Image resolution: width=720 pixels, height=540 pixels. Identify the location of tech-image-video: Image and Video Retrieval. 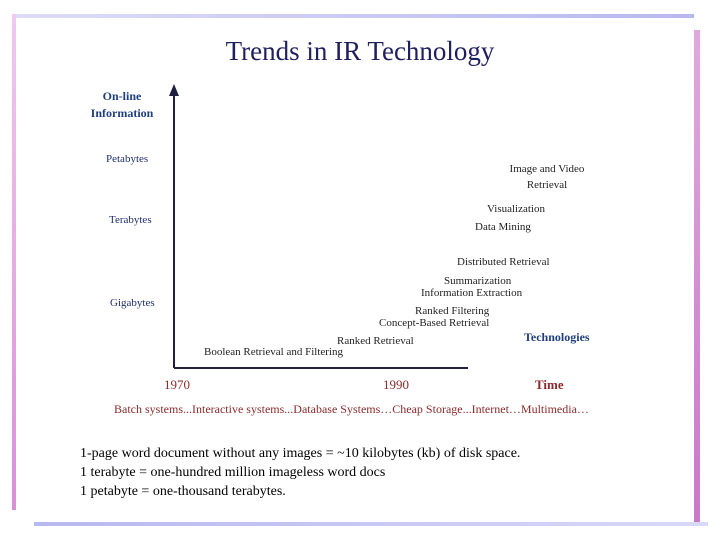
(547, 177).